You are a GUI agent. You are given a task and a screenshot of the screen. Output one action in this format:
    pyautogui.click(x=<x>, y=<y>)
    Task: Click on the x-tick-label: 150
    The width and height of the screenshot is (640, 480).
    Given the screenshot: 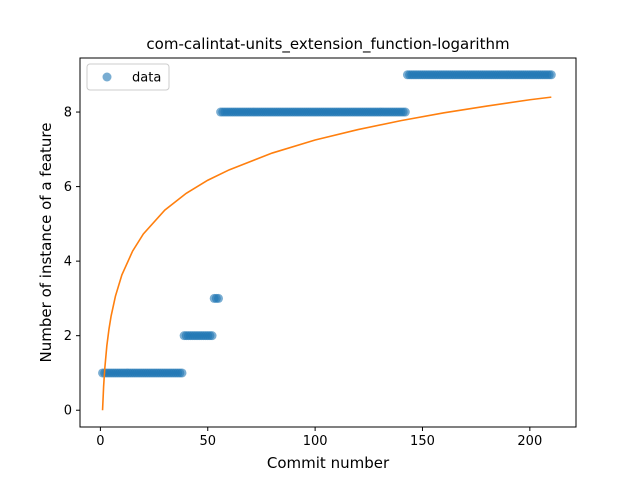 What is the action you would take?
    pyautogui.click(x=422, y=441)
    